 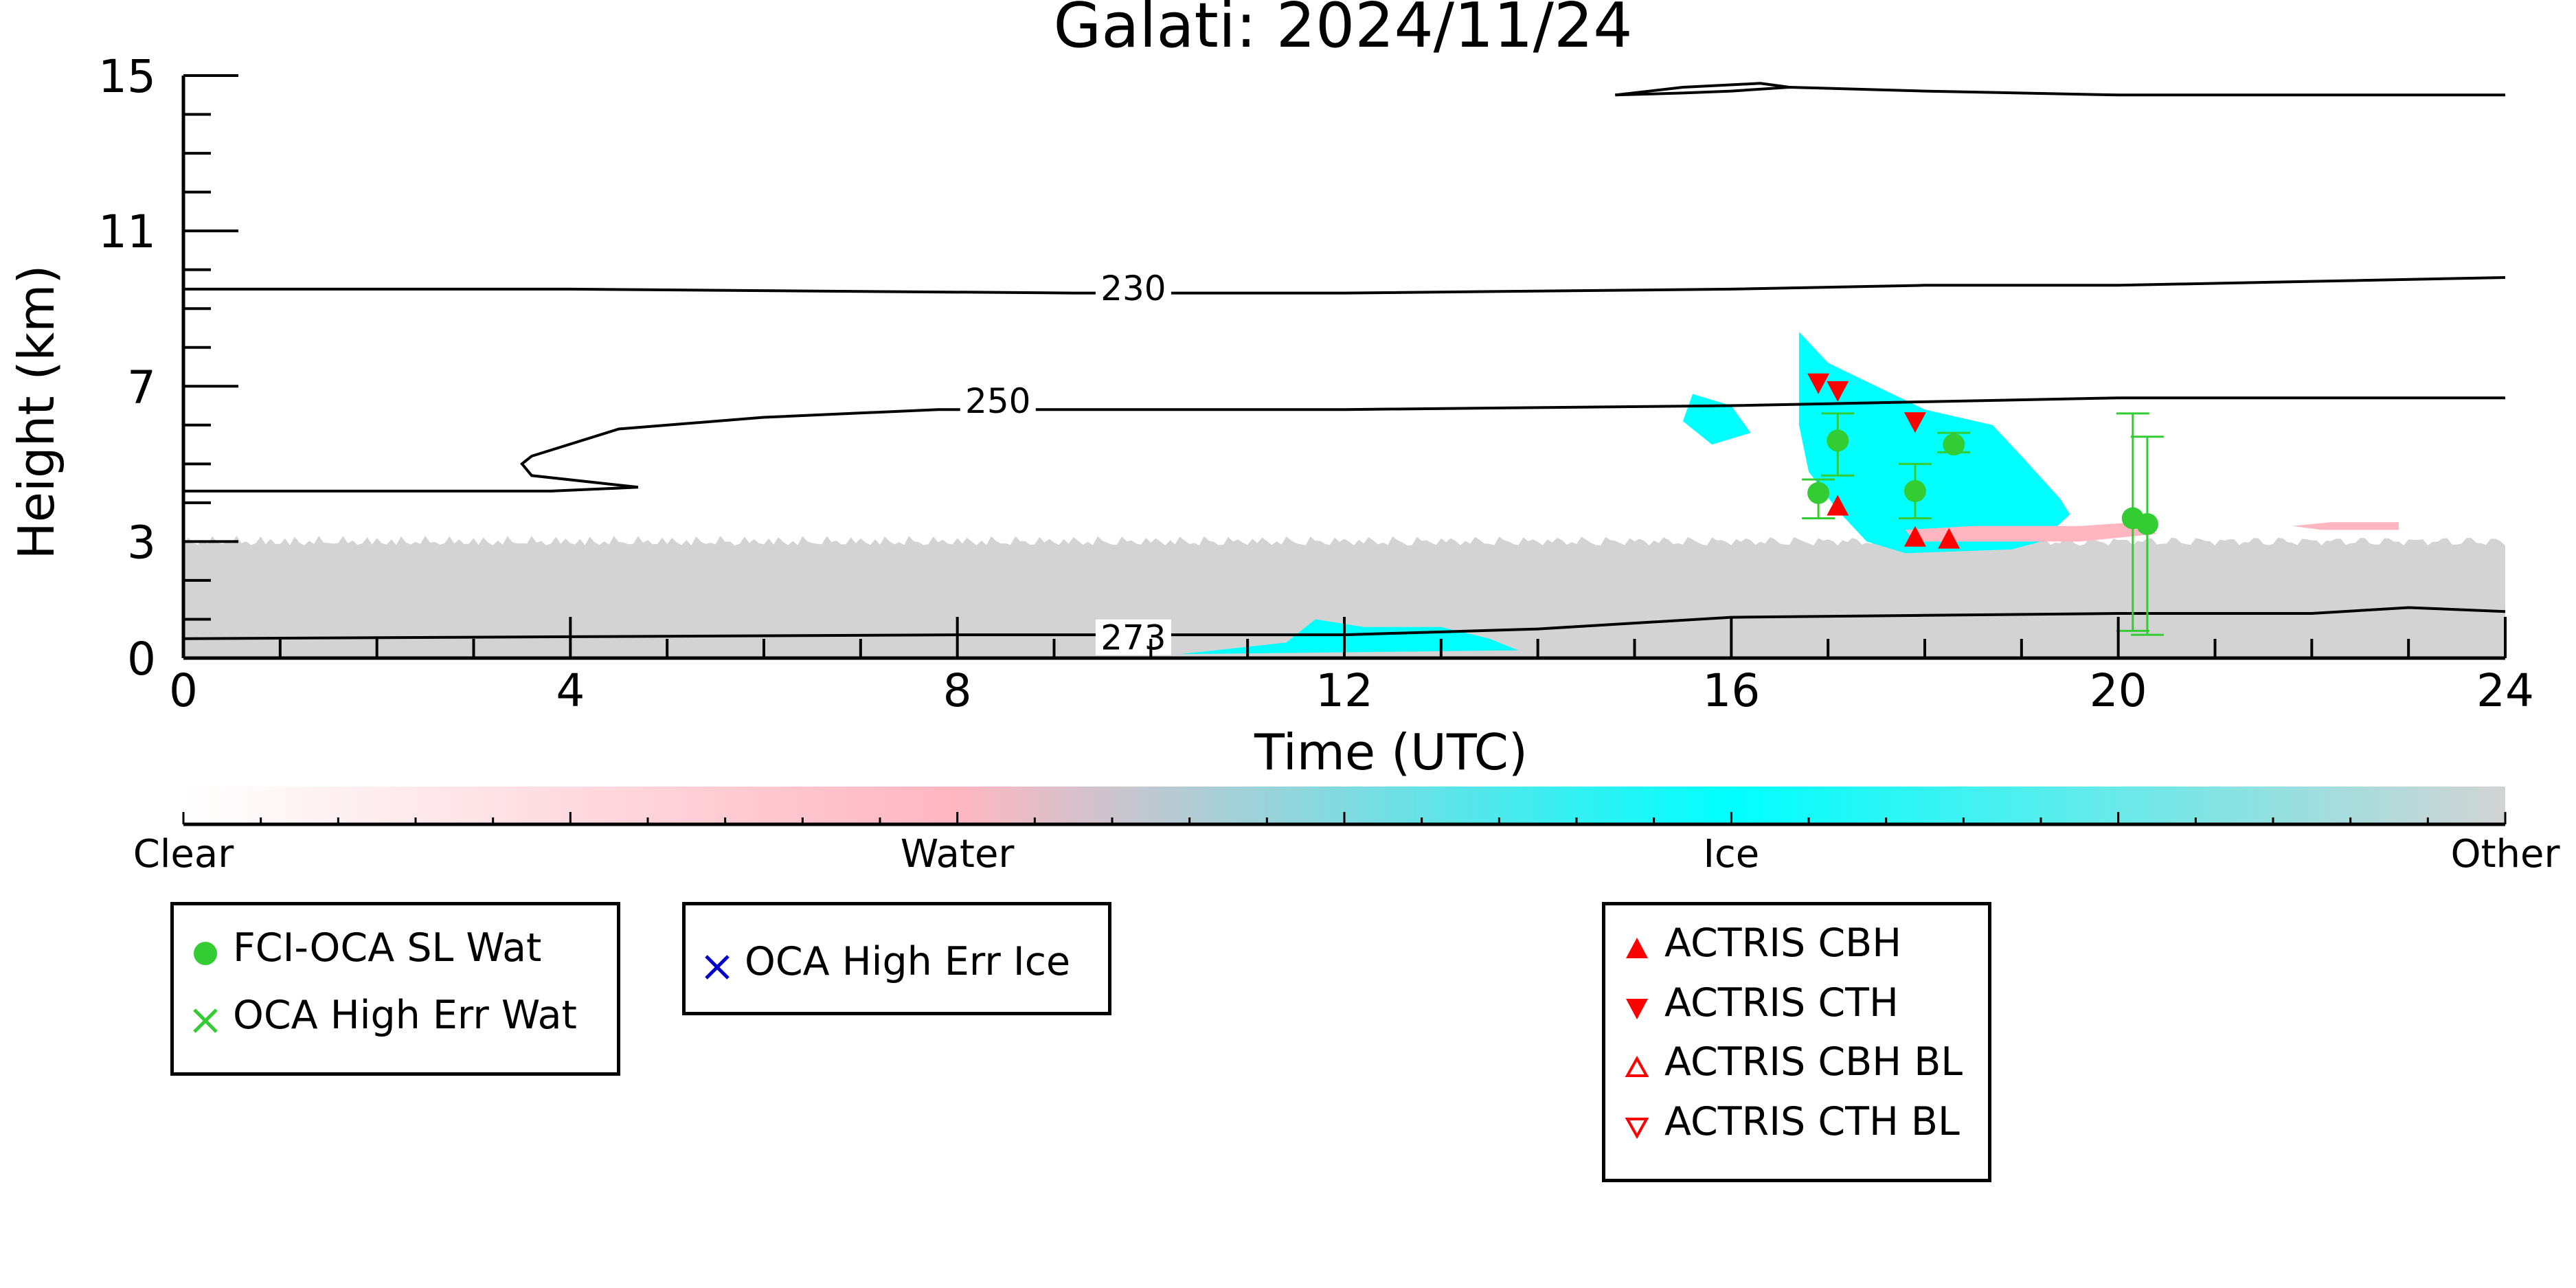 I want to click on retrieval-markers, so click(x=1983, y=504).